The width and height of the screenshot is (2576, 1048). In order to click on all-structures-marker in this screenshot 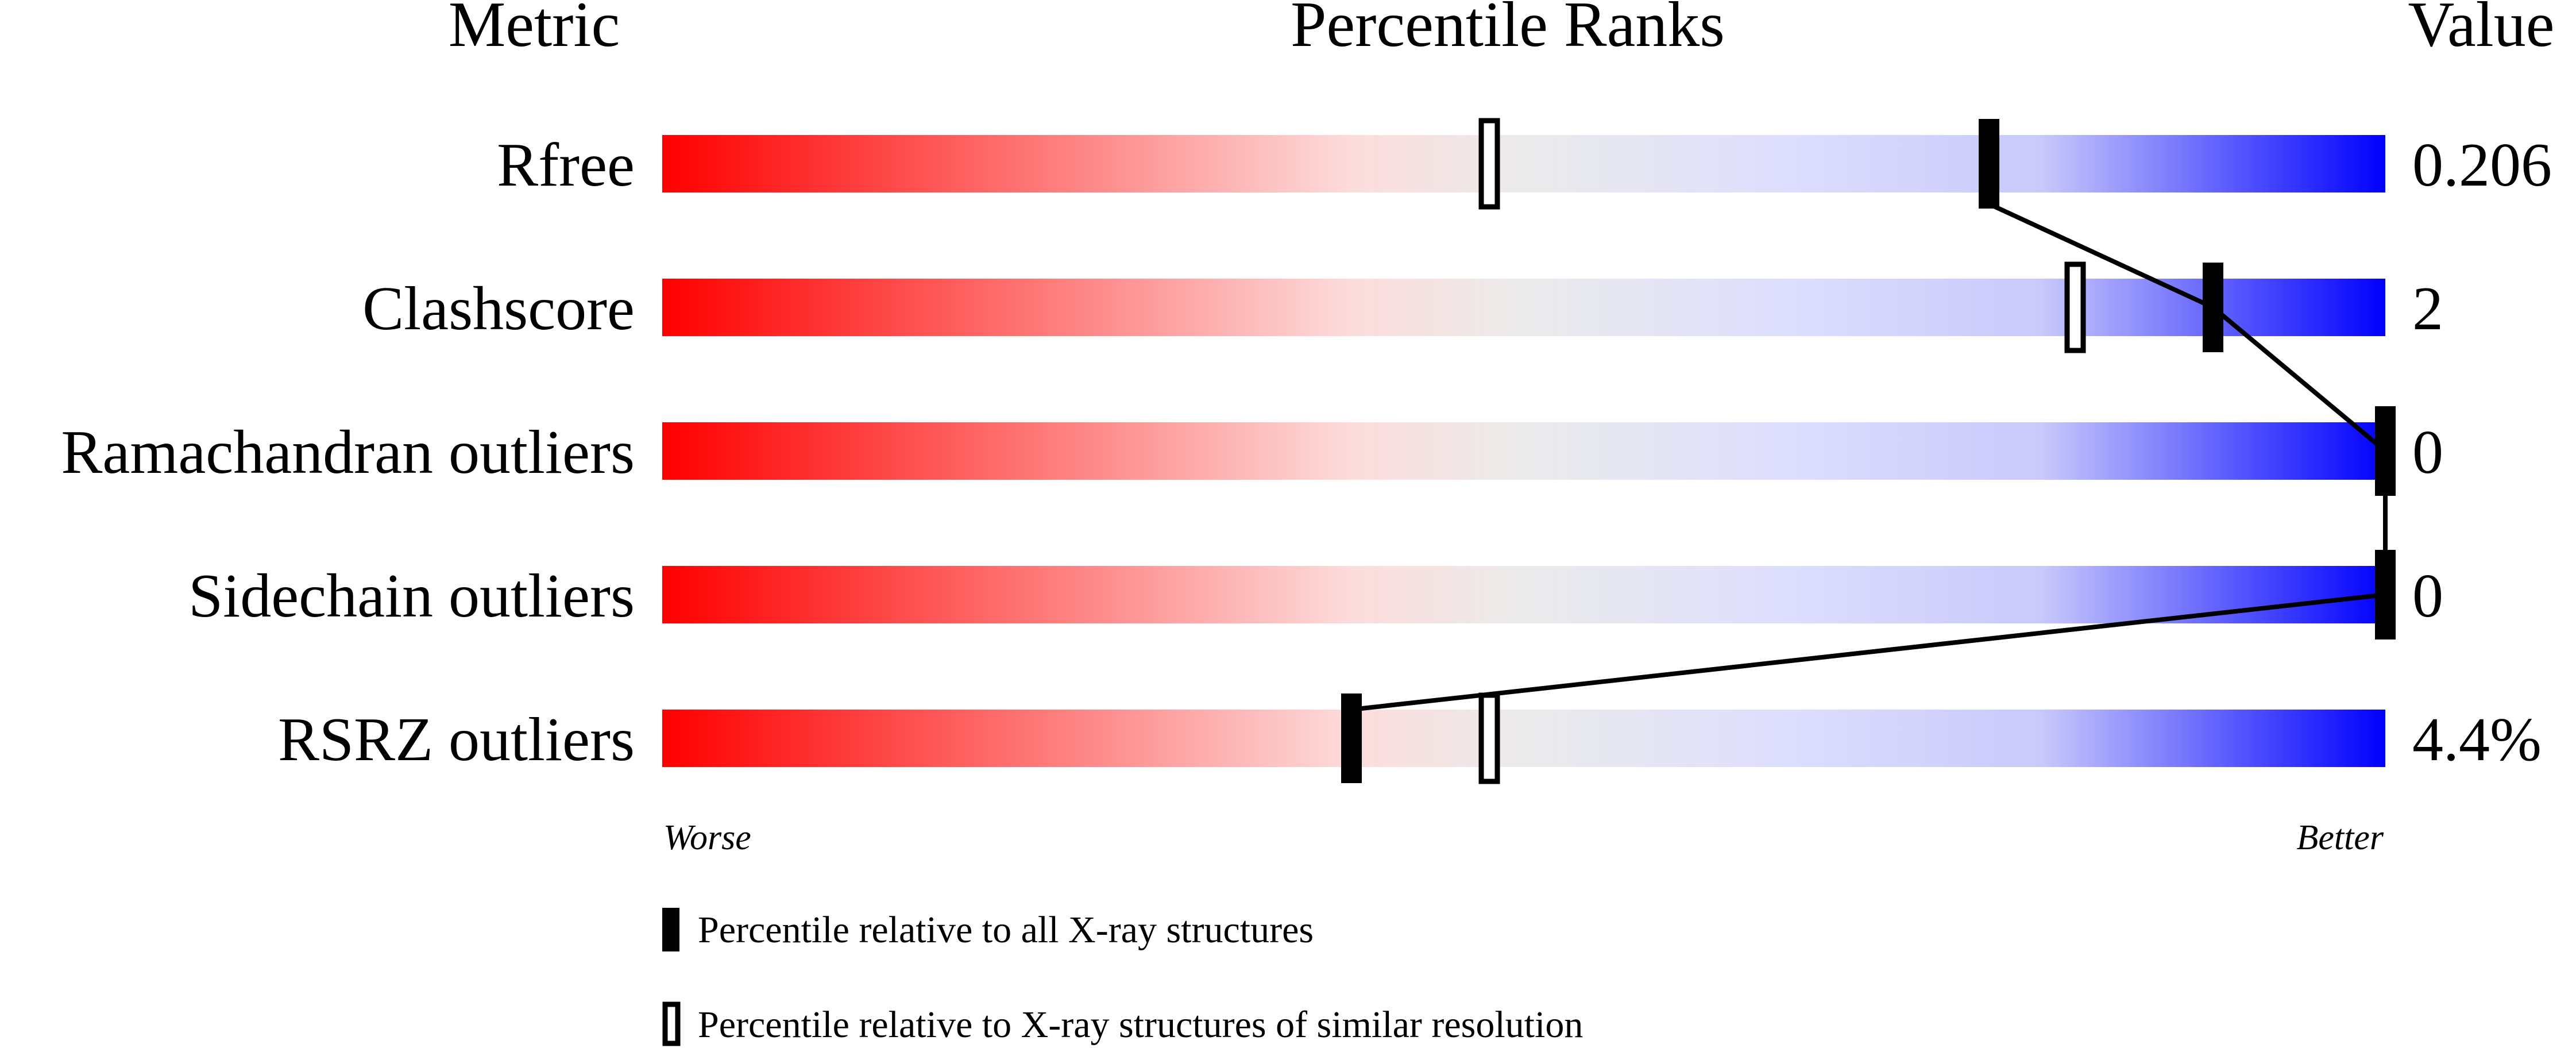, I will do `click(1989, 164)`.